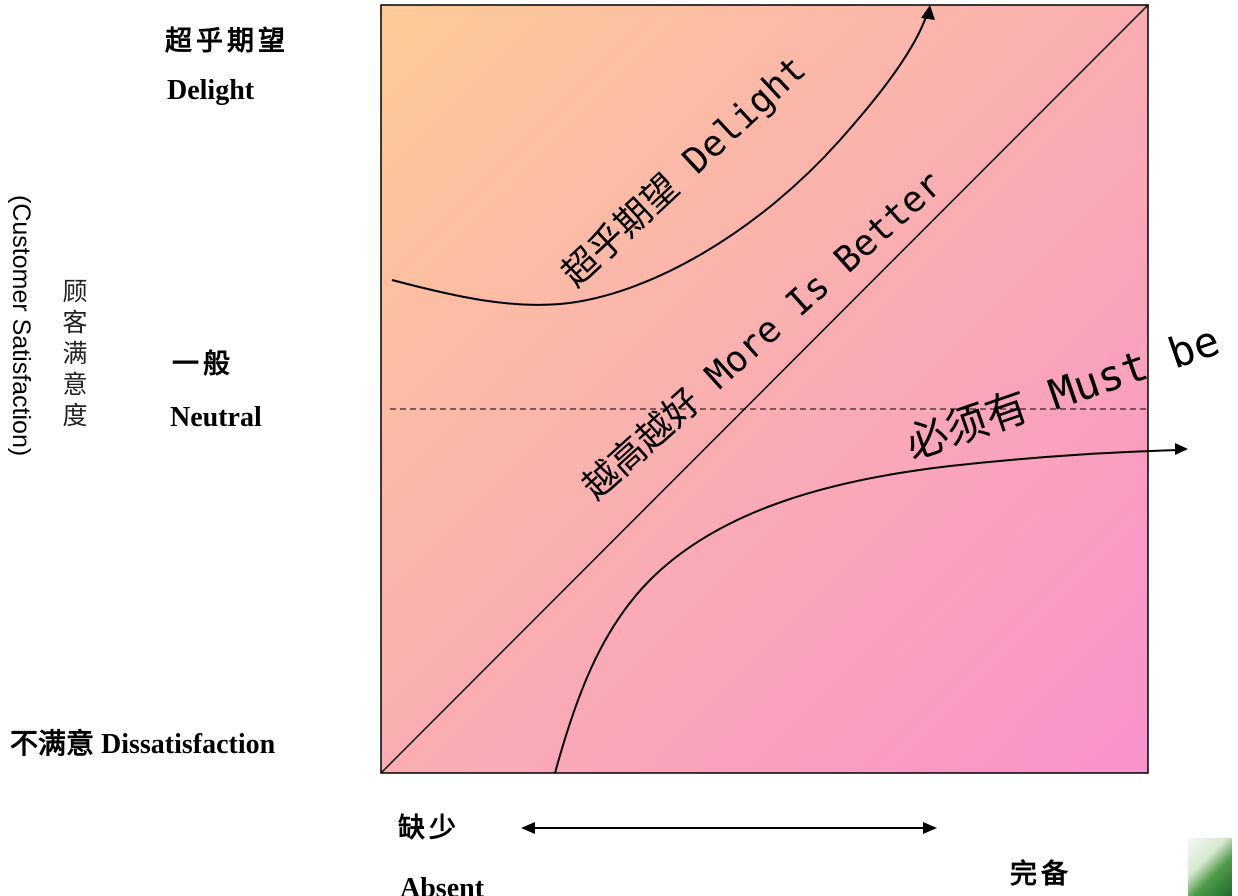  Describe the element at coordinates (1181, 449) in the screenshot. I see `must-be-arrowhead` at that location.